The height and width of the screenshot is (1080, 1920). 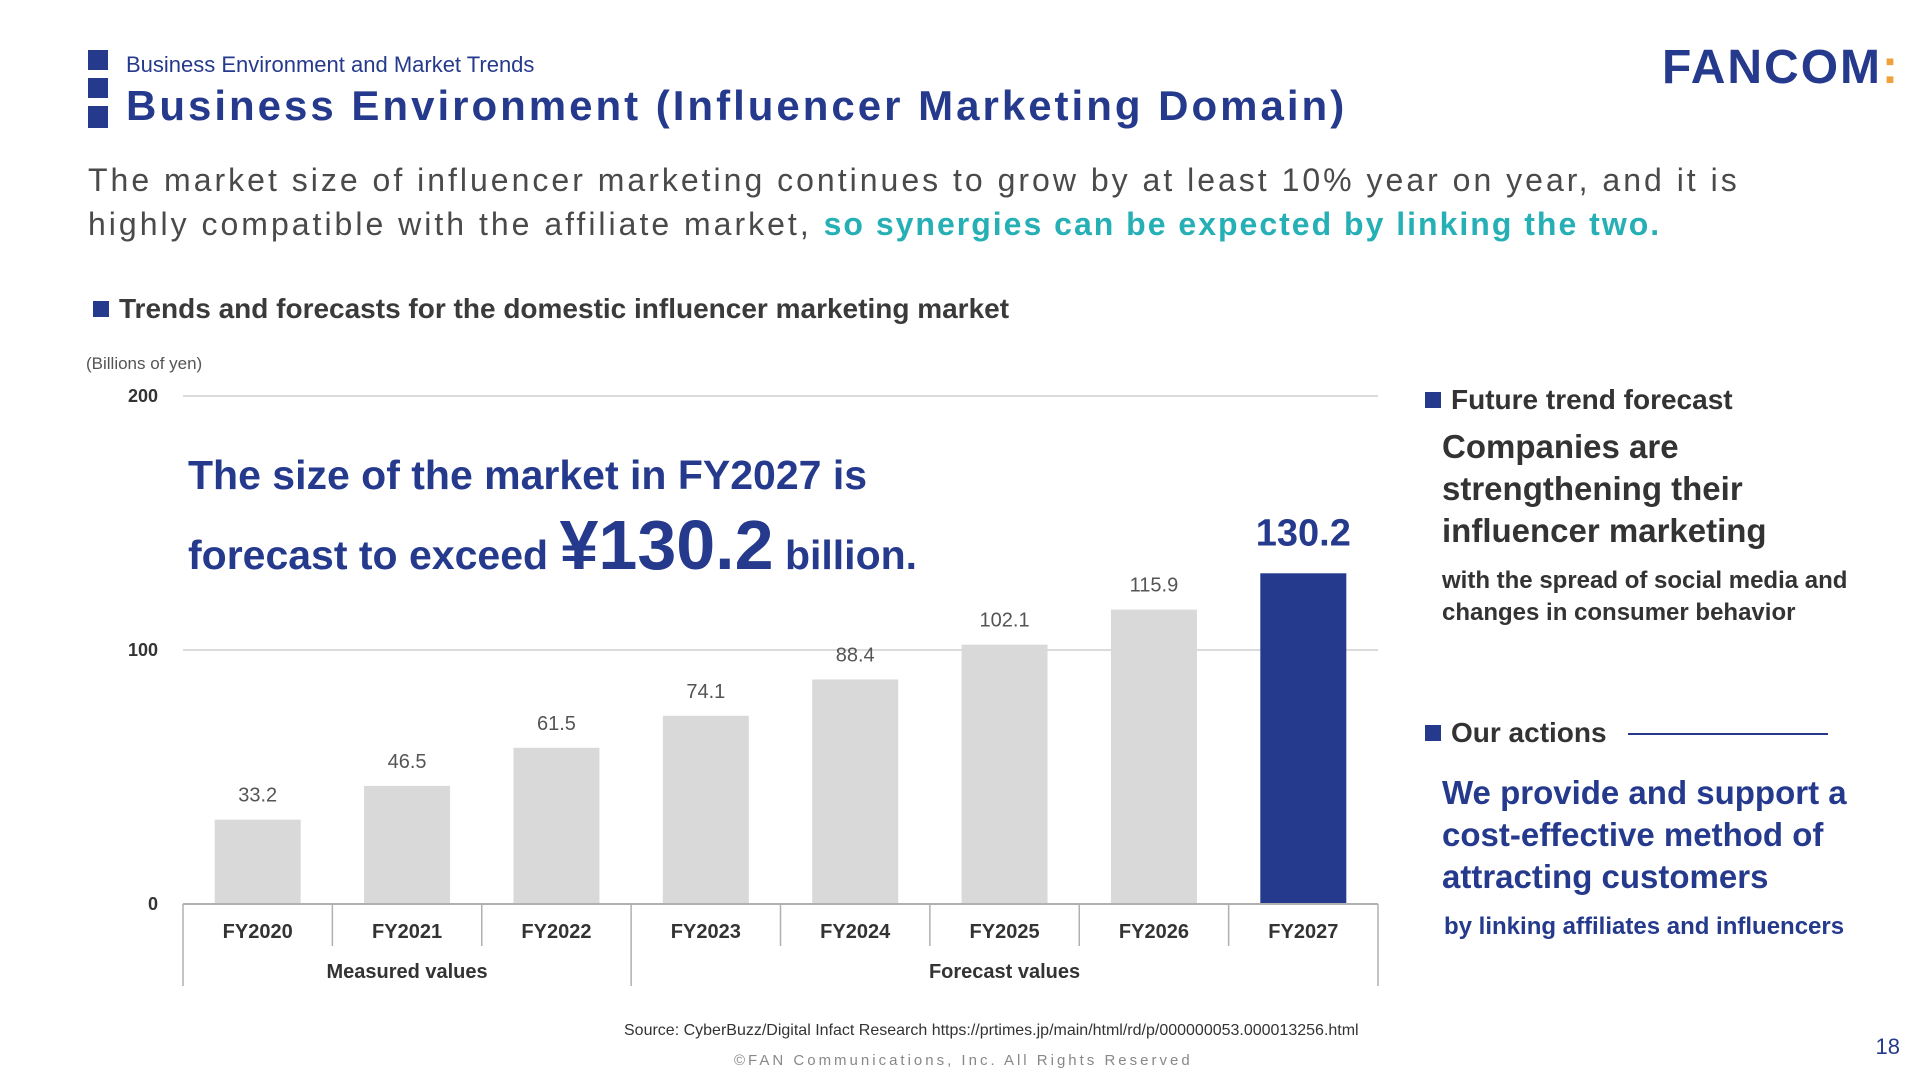 What do you see at coordinates (706, 932) in the screenshot?
I see `x-tick-label: FY2023` at bounding box center [706, 932].